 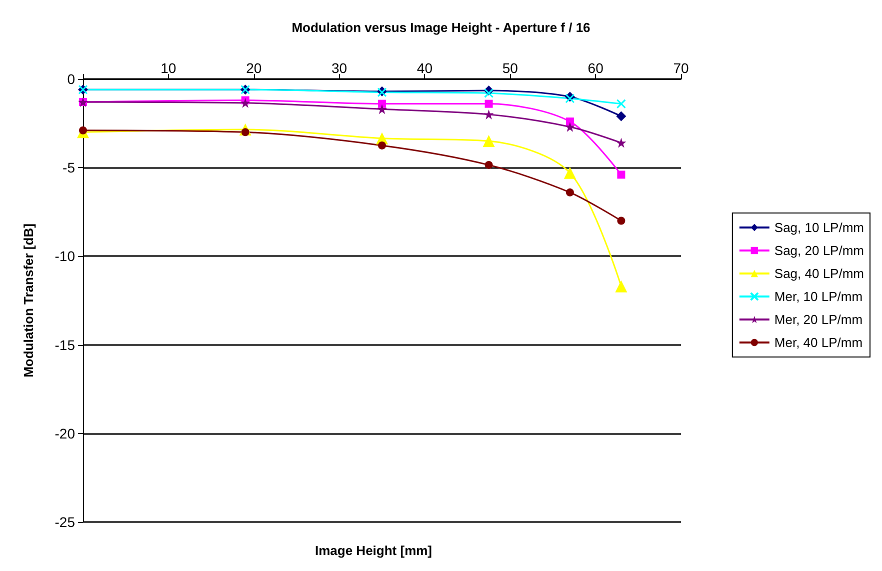 I want to click on x-tick-label: 60, so click(x=596, y=68).